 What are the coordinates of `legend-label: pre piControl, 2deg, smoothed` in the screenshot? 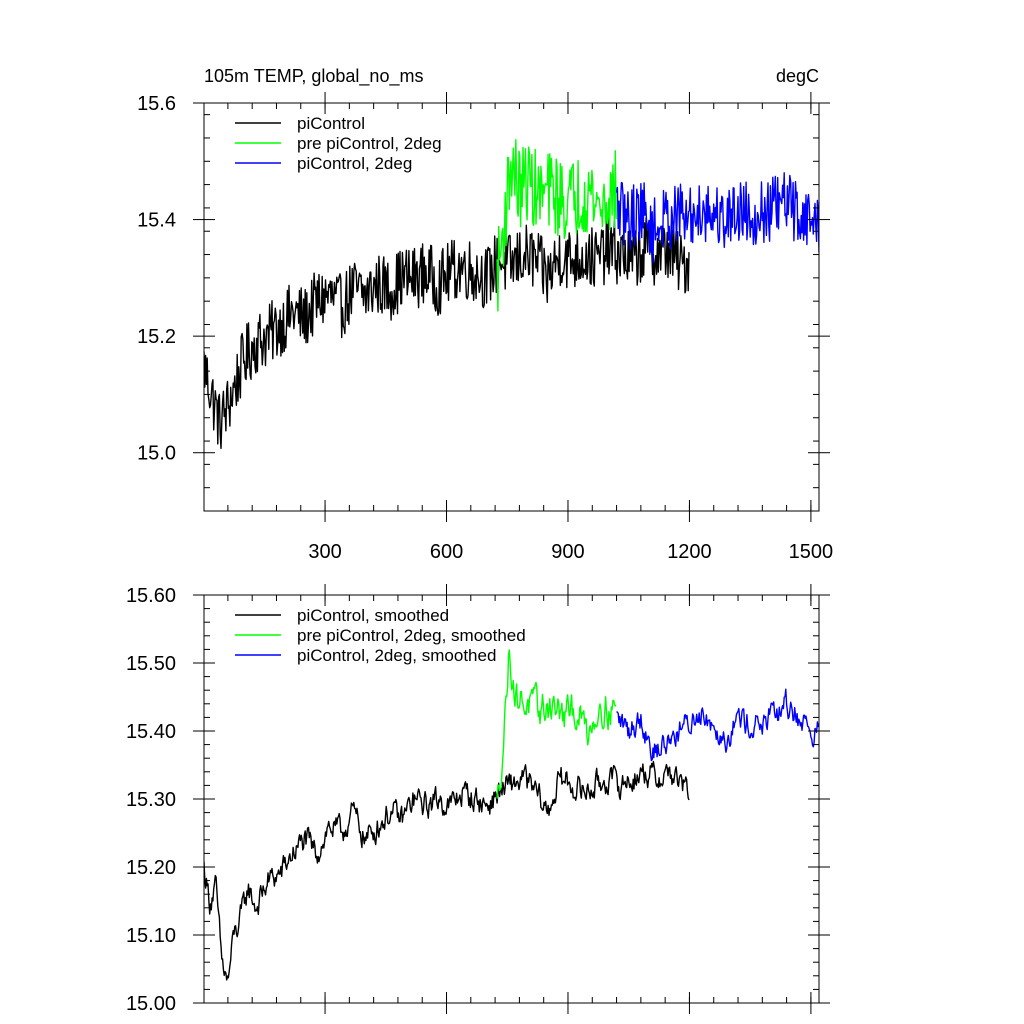 It's located at (411, 635).